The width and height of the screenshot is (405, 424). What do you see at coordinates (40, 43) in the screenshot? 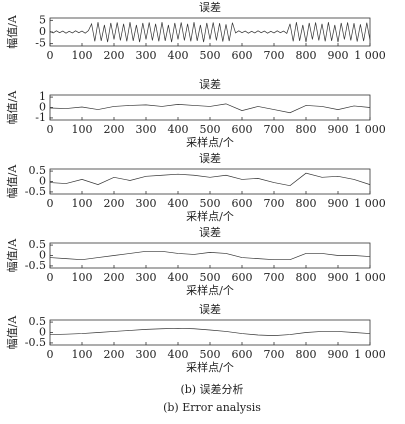
I see `y-tick-label: -5` at bounding box center [40, 43].